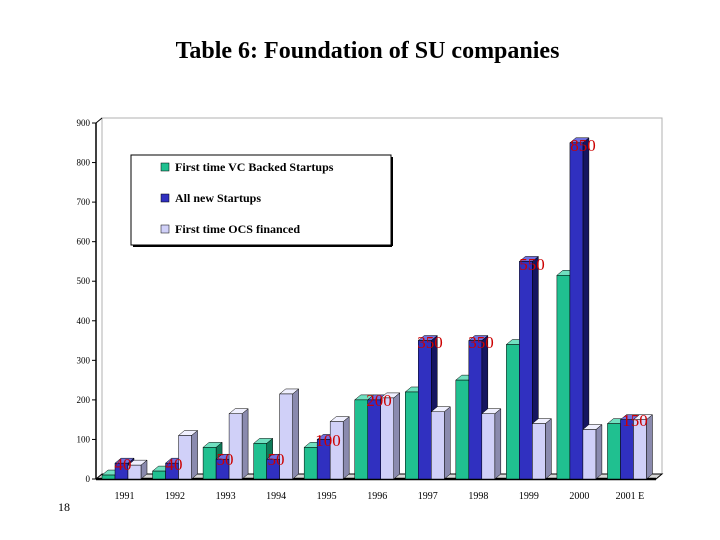  What do you see at coordinates (84, 242) in the screenshot?
I see `y-tick-label: 600` at bounding box center [84, 242].